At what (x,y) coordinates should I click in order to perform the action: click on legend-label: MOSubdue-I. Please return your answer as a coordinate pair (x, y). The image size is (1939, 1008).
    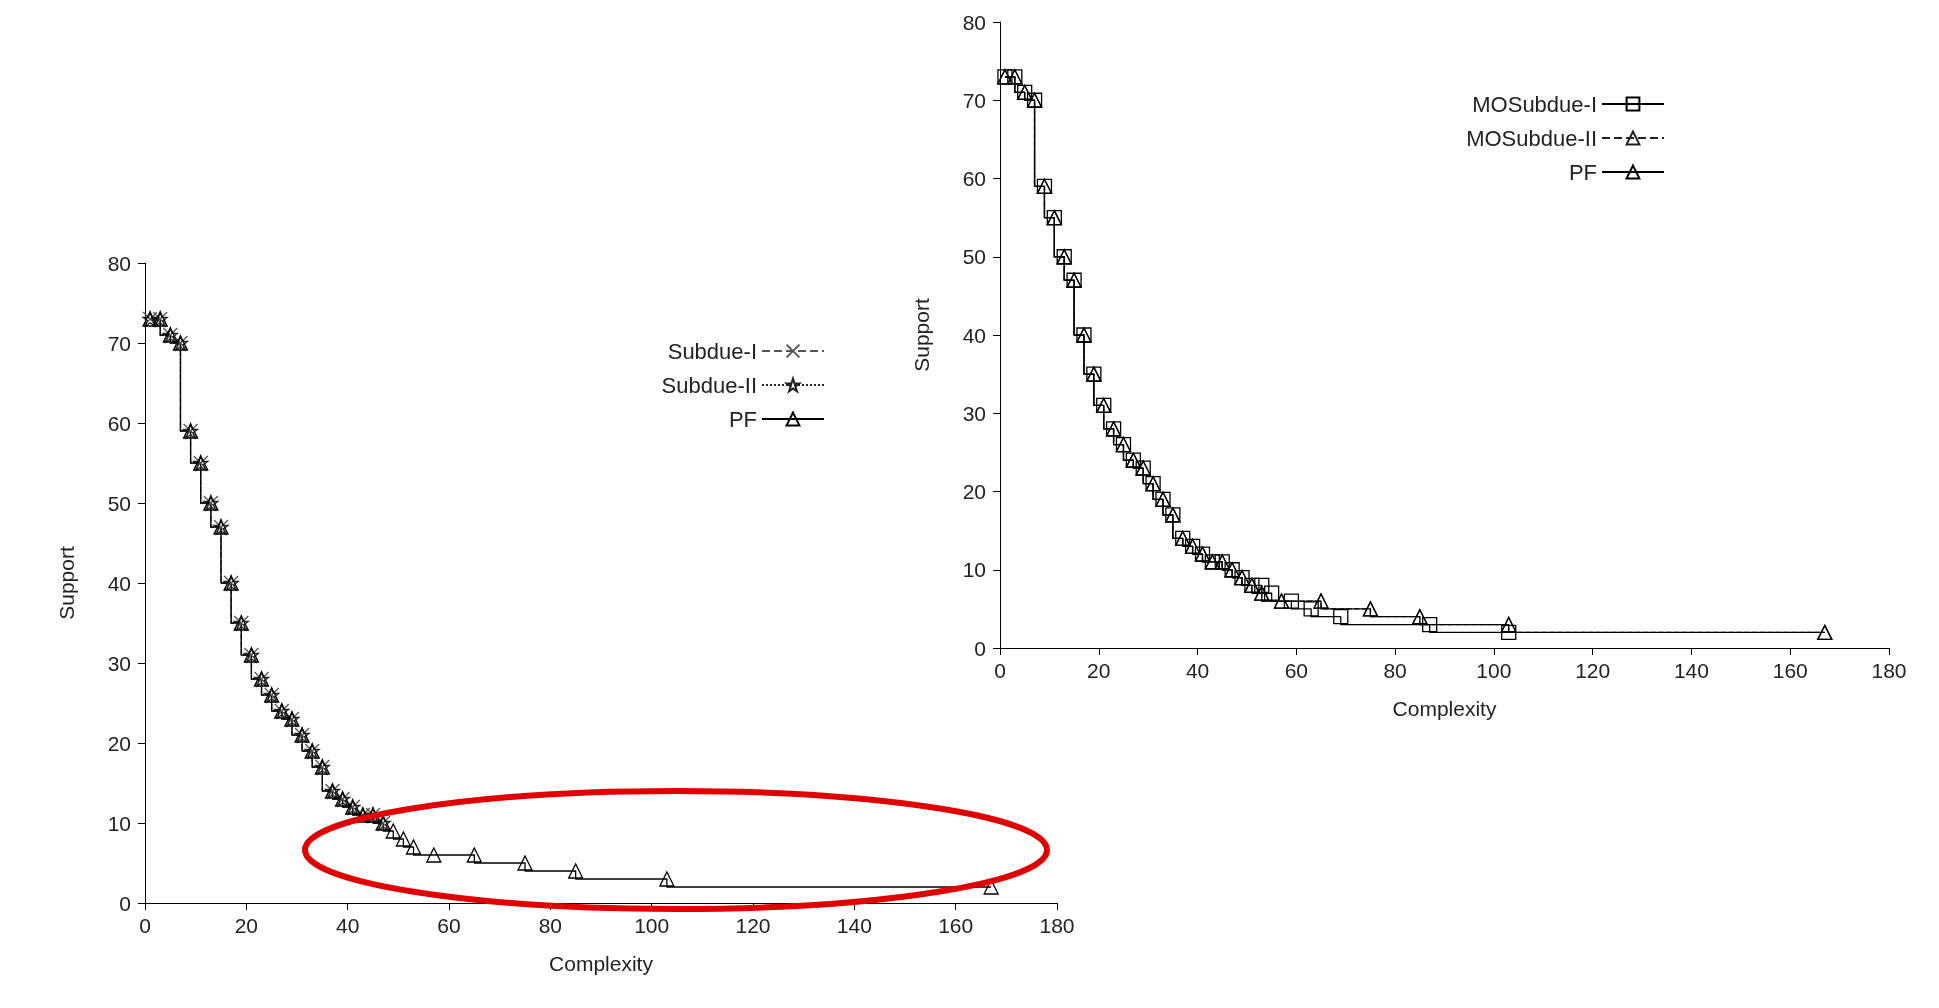
    Looking at the image, I should click on (1534, 104).